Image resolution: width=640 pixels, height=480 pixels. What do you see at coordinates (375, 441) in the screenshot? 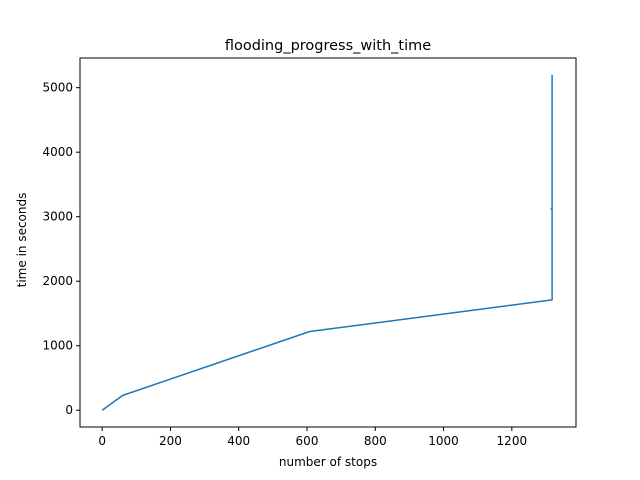
I see `x-tick-label: 800` at bounding box center [375, 441].